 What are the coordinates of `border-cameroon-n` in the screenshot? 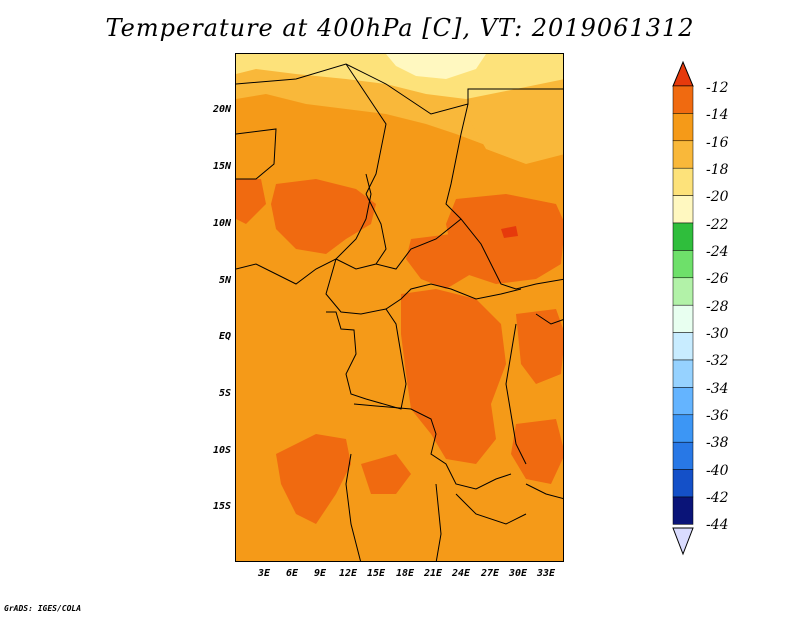 It's located at (361, 231).